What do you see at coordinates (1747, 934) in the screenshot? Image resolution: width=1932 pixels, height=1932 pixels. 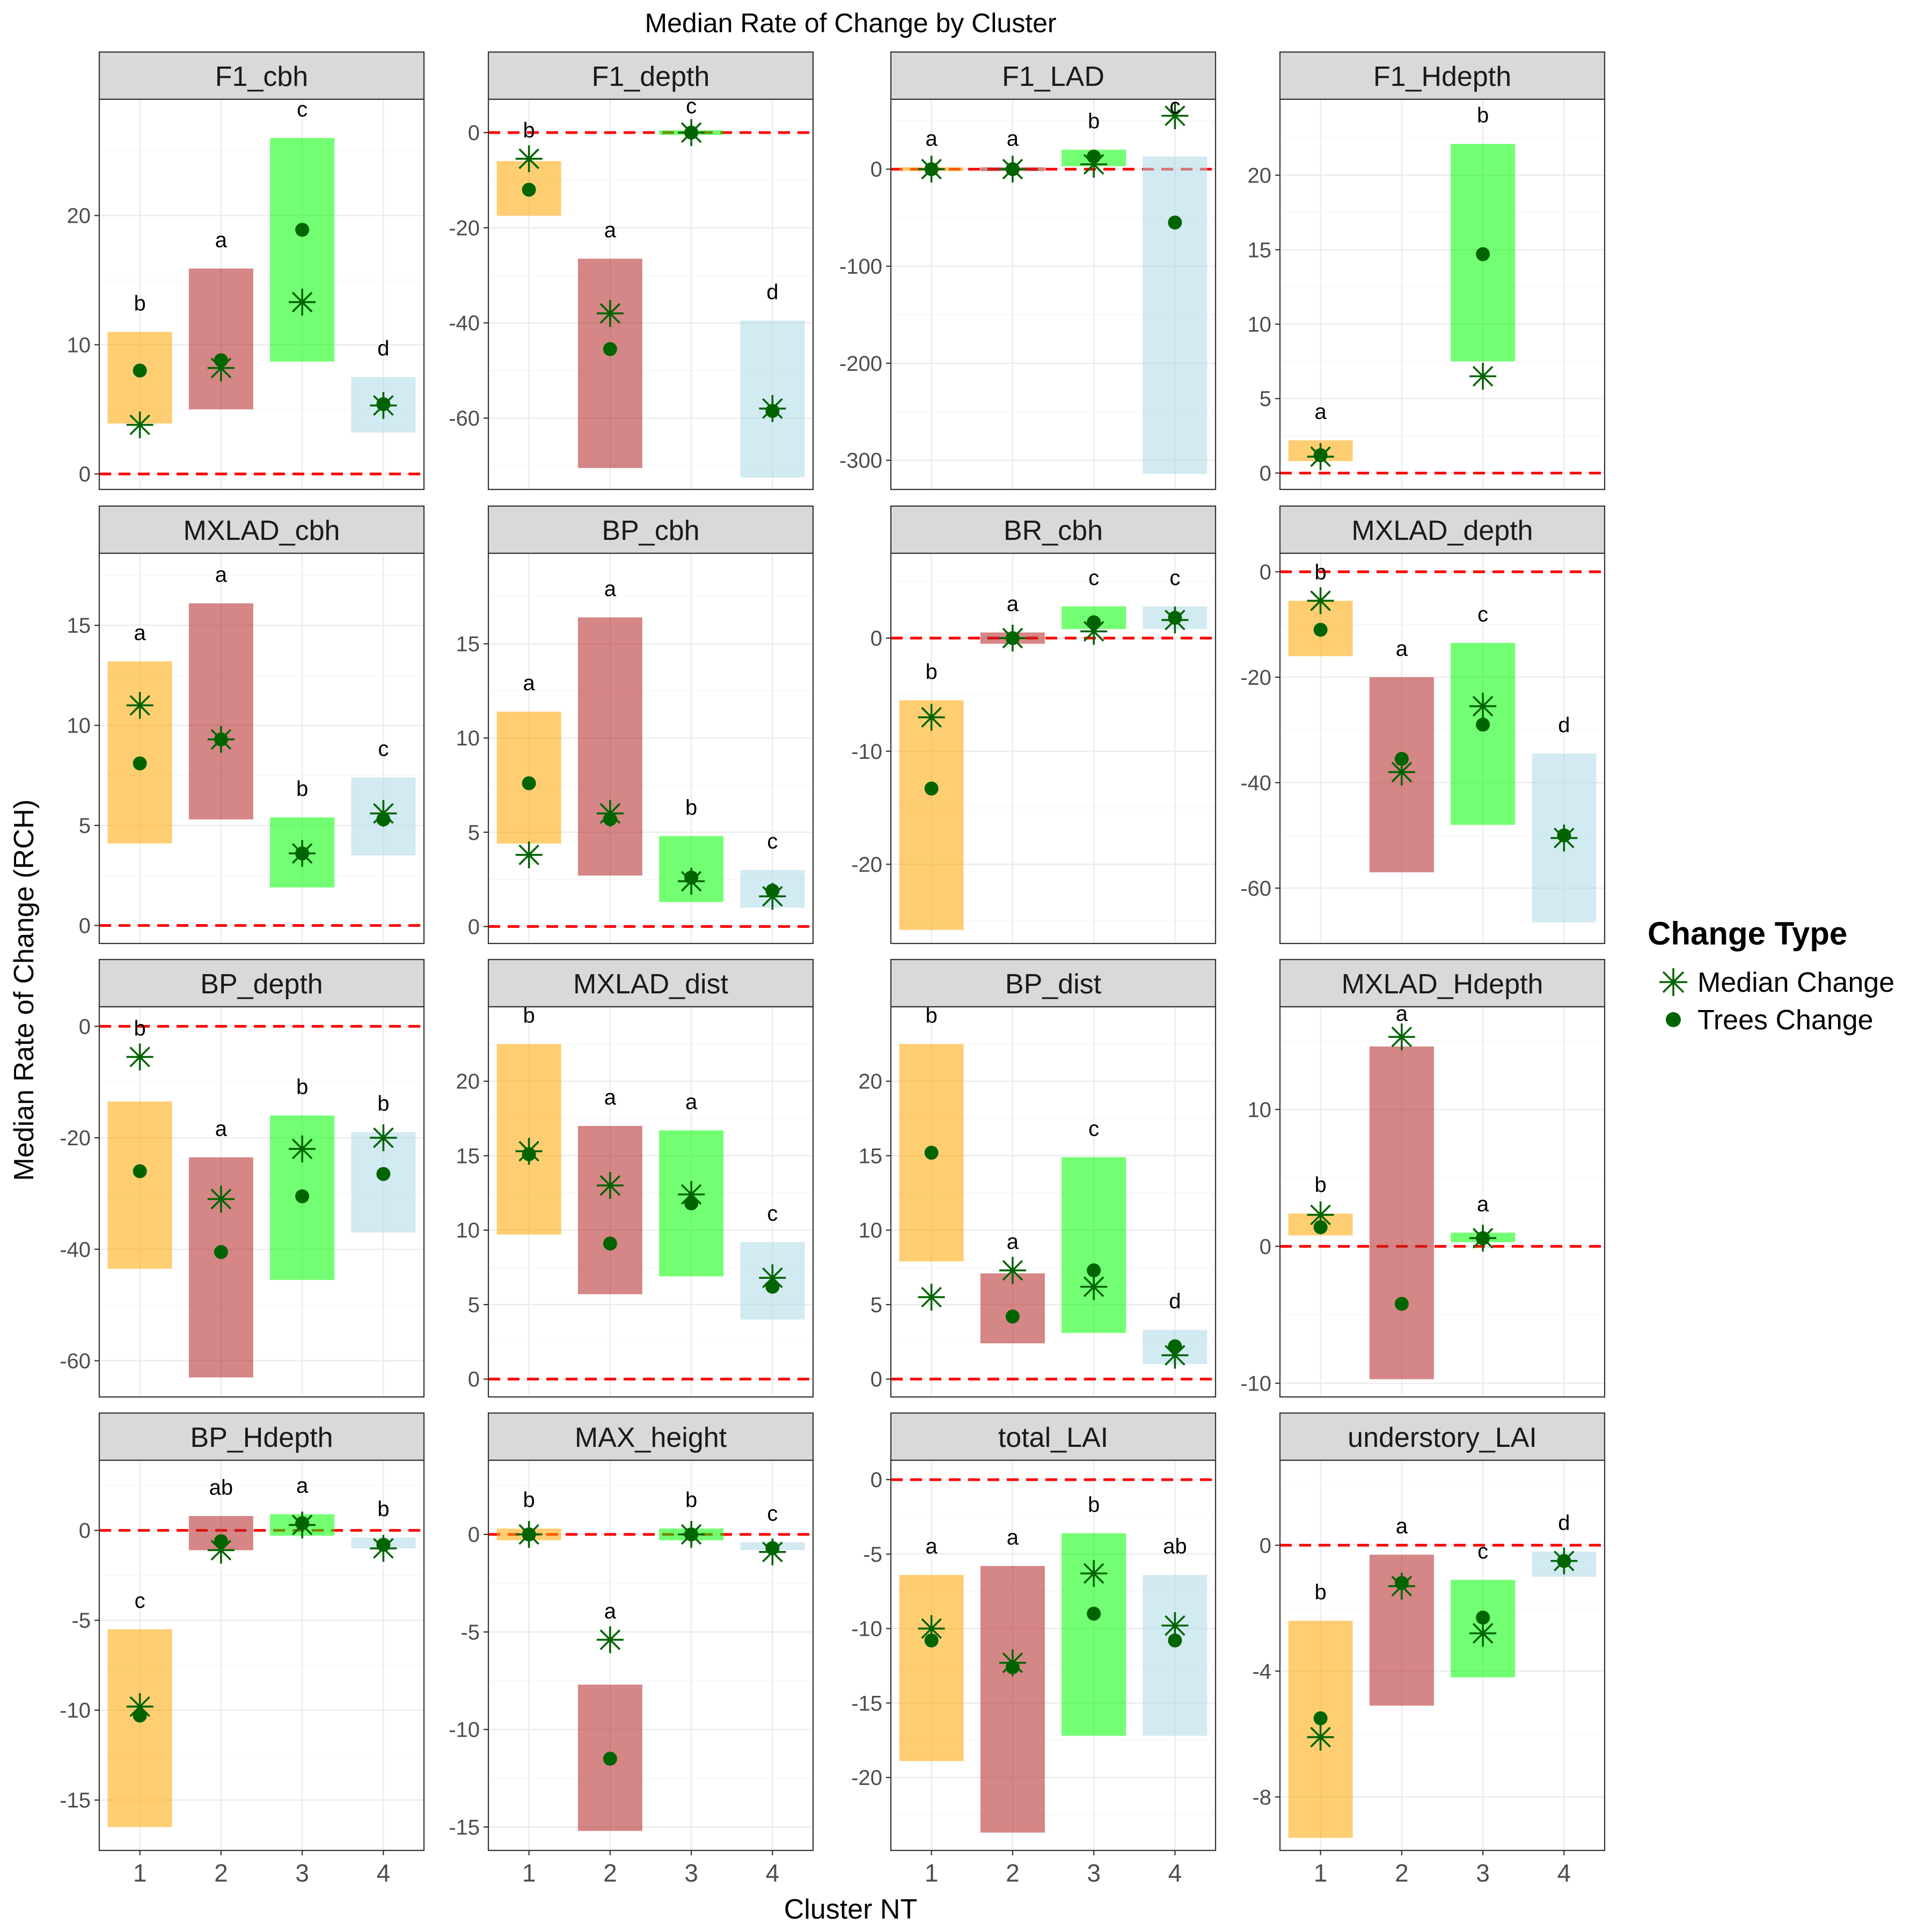 I see `legend-title: Change Type` at bounding box center [1747, 934].